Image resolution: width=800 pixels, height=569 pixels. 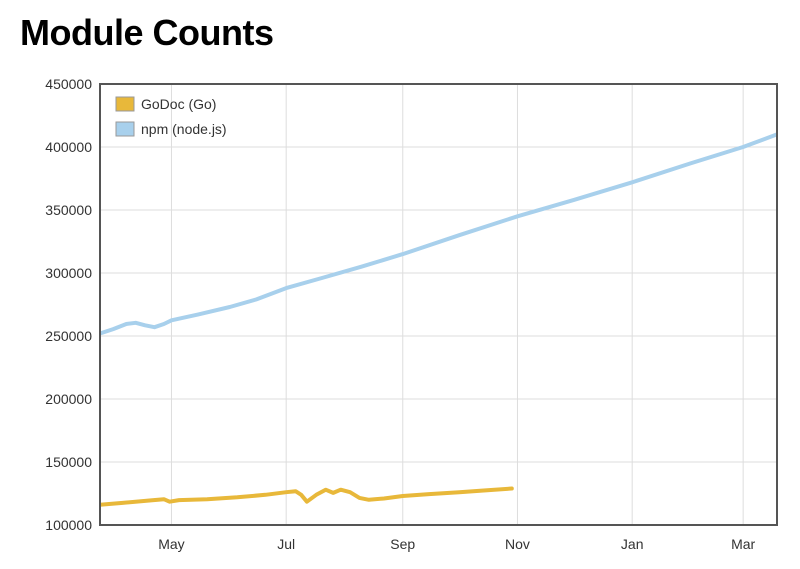 I want to click on x-tick-label: May, so click(x=171, y=544).